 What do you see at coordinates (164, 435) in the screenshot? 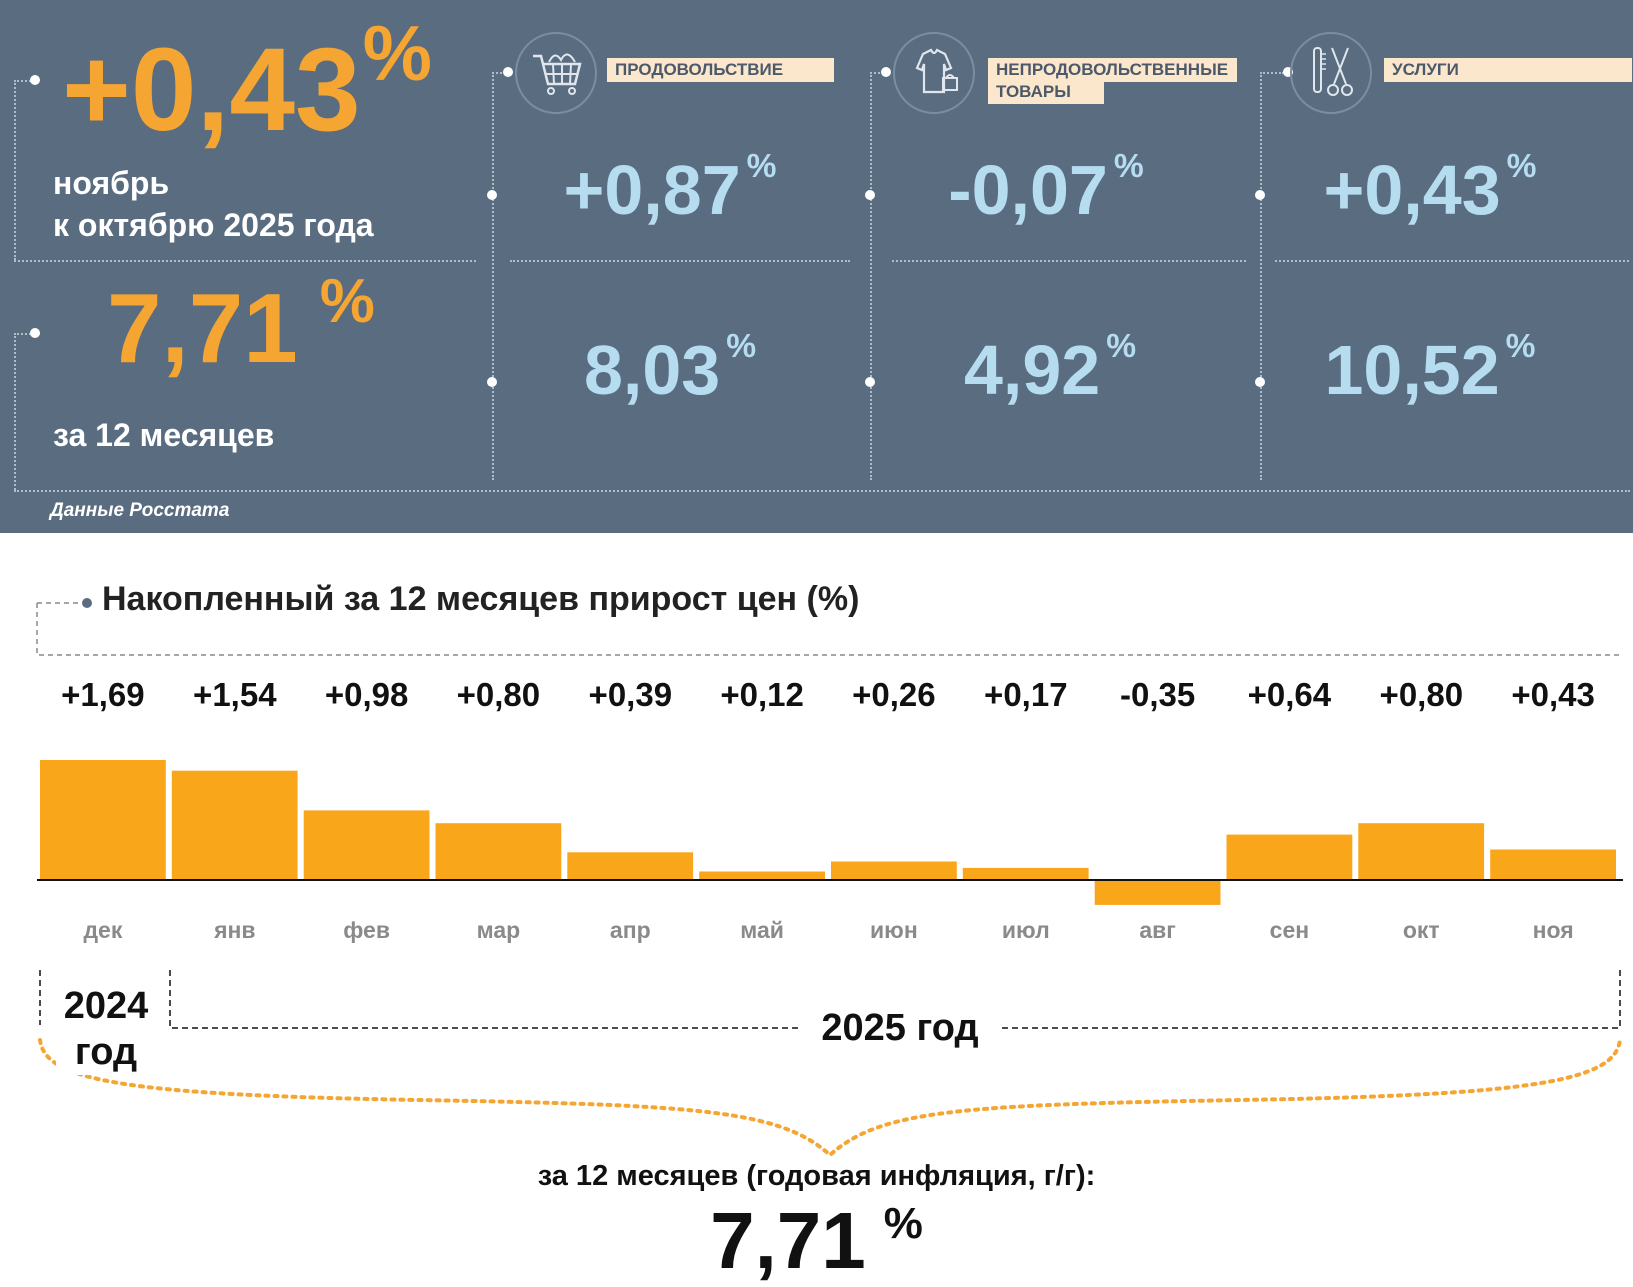
I see `annual-label: за 12 месяцев` at bounding box center [164, 435].